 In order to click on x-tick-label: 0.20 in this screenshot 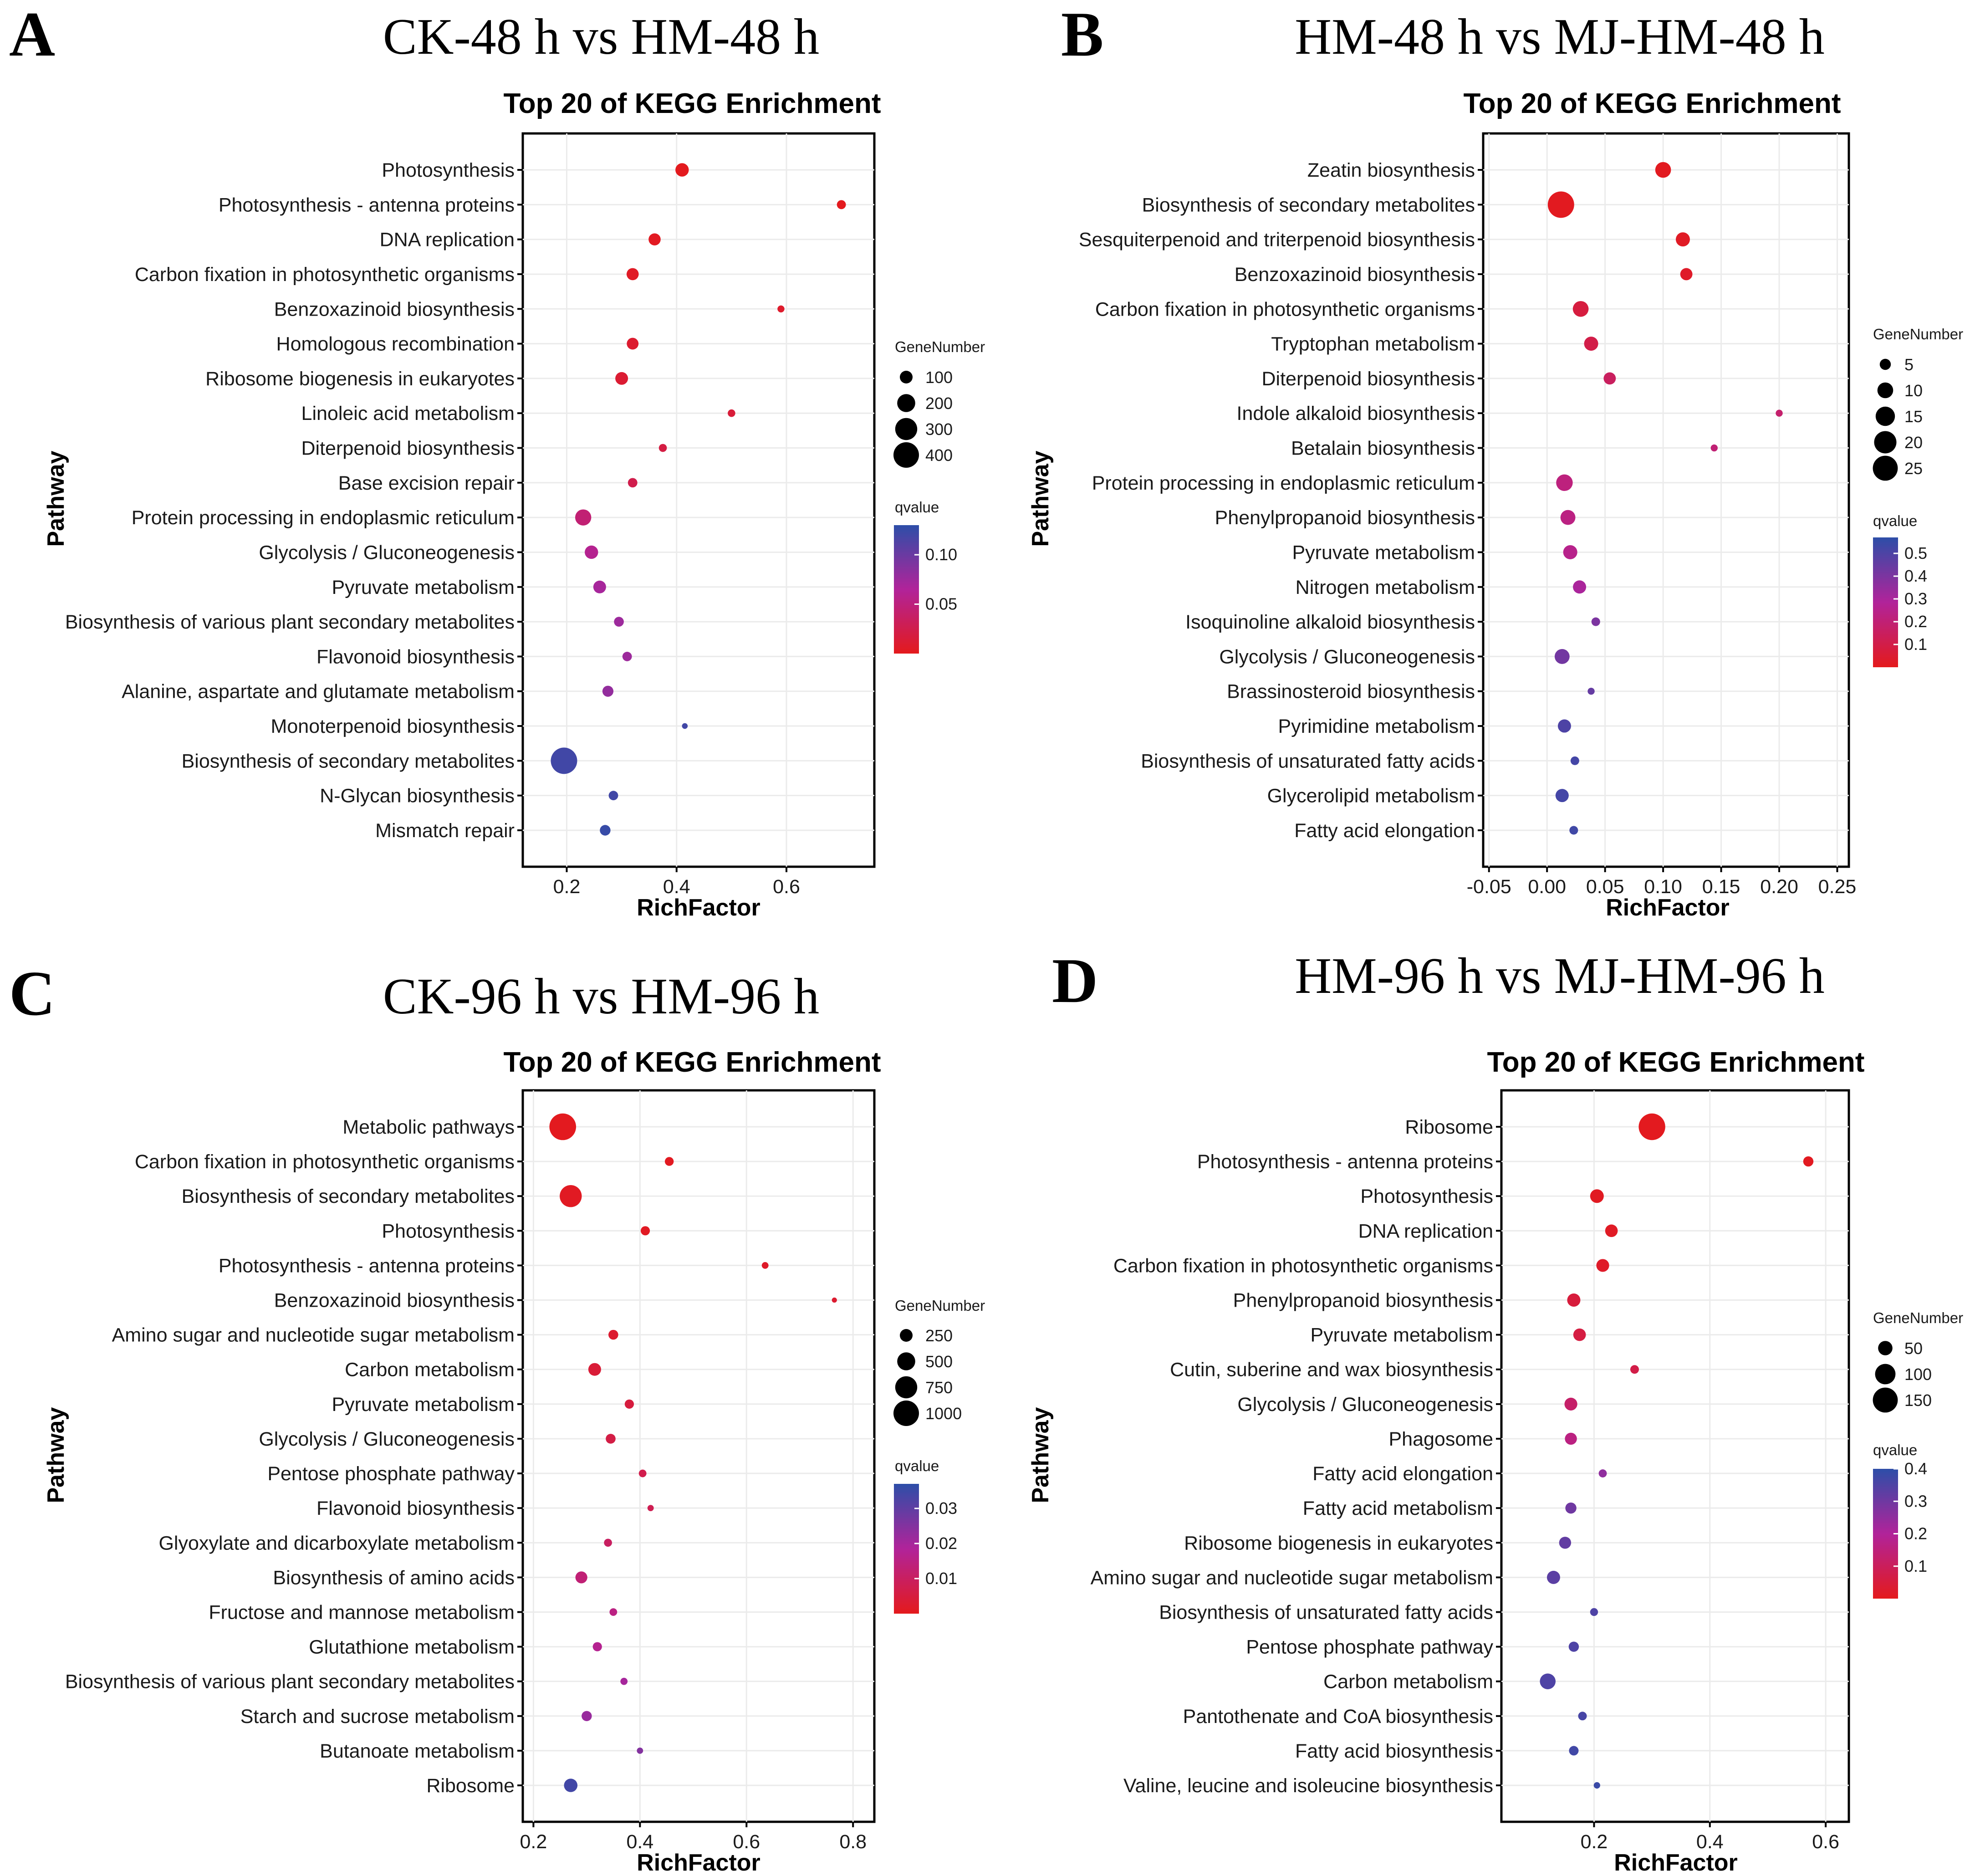, I will do `click(1779, 887)`.